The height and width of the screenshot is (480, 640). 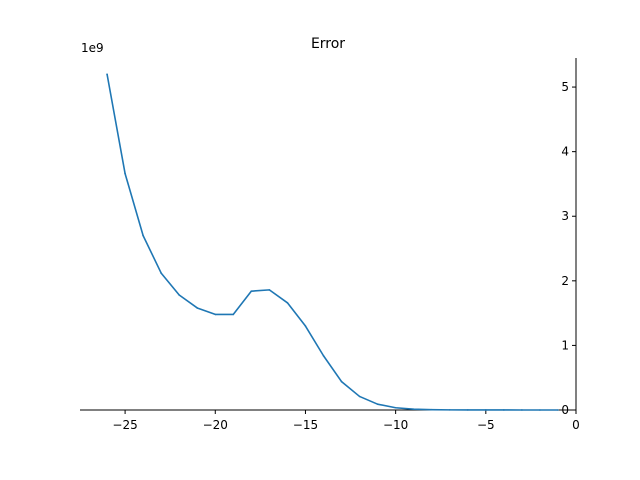 What do you see at coordinates (565, 281) in the screenshot?
I see `y-tick-label: 2` at bounding box center [565, 281].